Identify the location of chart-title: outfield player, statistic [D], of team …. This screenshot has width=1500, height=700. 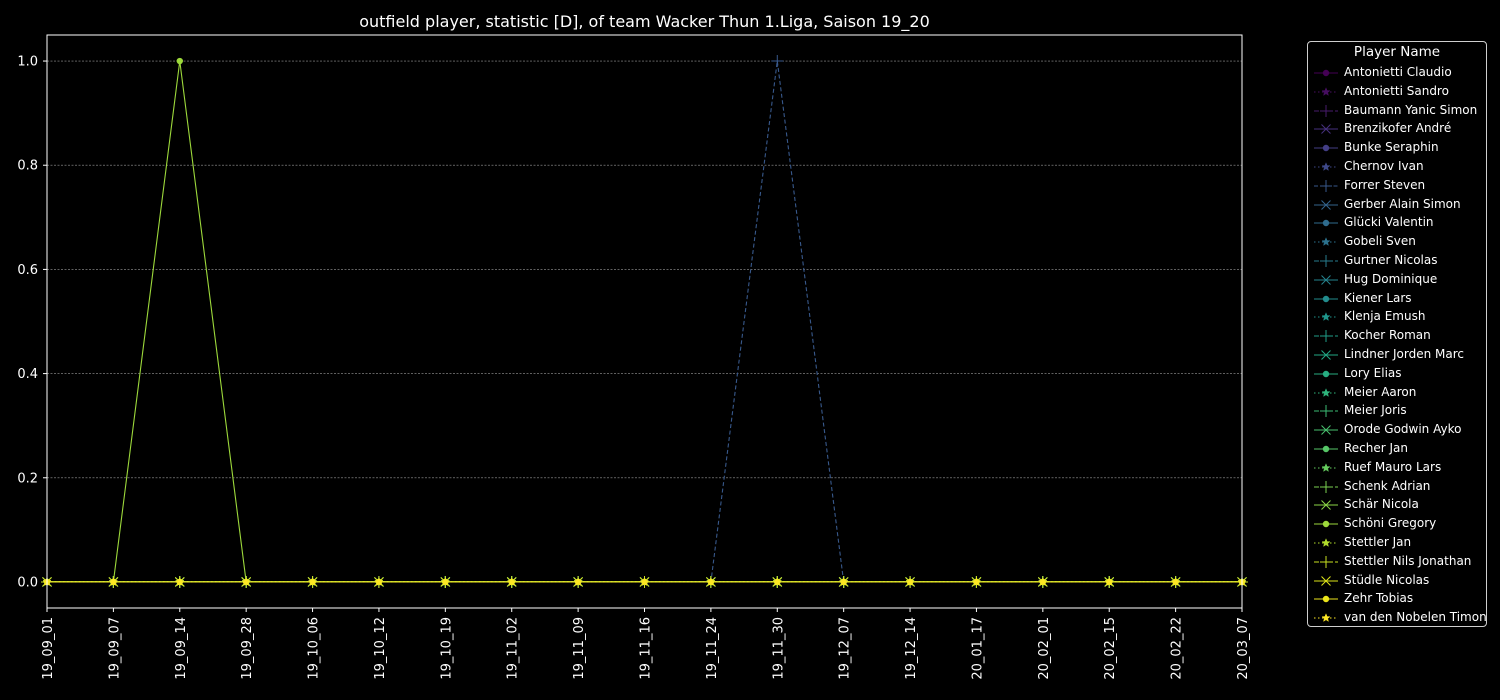
(644, 22).